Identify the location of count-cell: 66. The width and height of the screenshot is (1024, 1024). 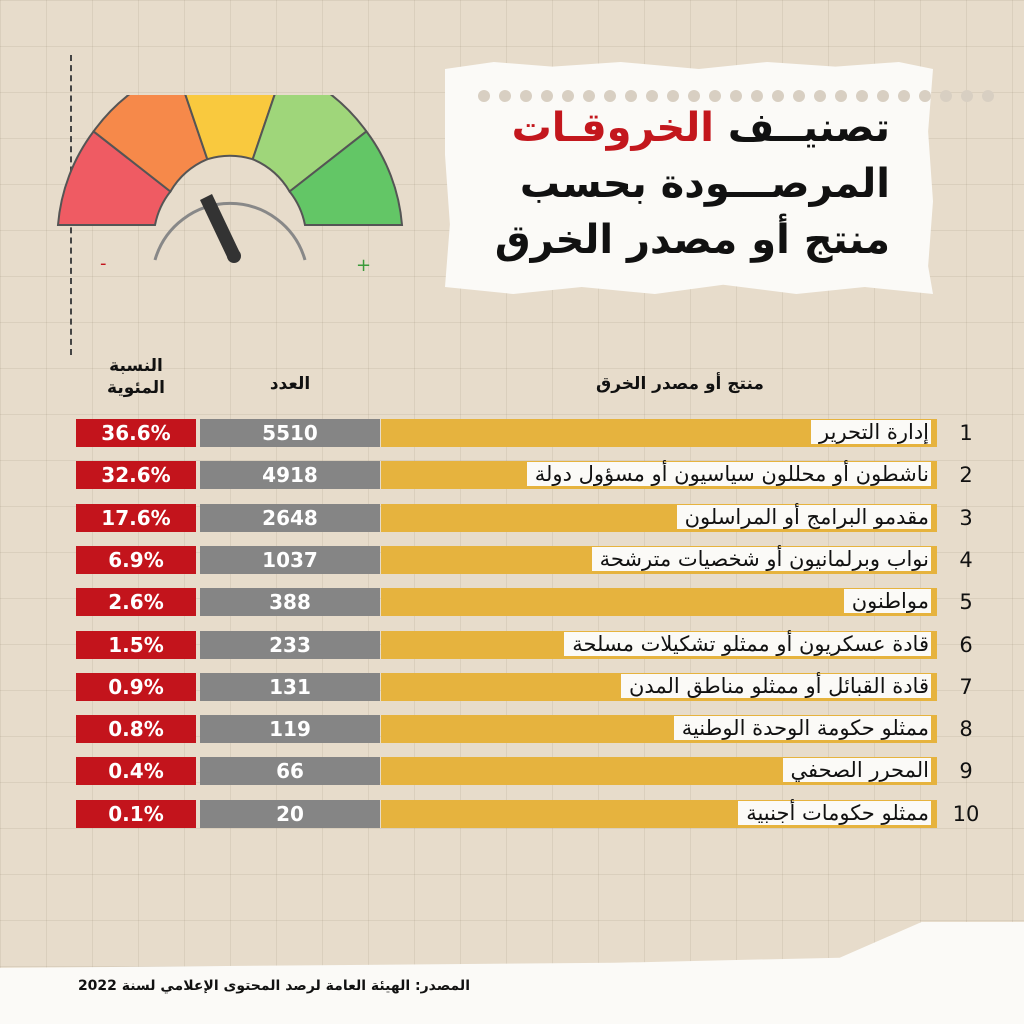
(290, 771).